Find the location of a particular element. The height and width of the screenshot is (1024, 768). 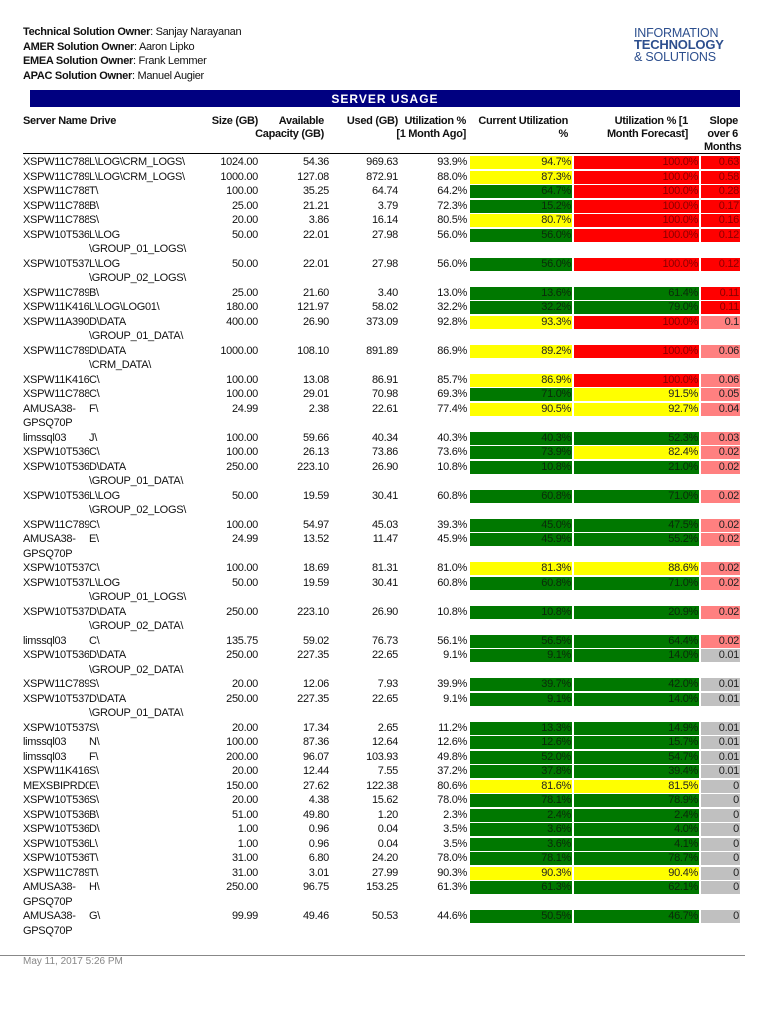

current-util-cell: 3.6% is located at coordinates (521, 829).